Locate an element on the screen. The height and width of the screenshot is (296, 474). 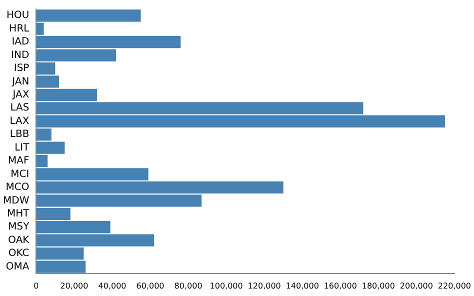
y-tick-label: ISP is located at coordinates (22, 68).